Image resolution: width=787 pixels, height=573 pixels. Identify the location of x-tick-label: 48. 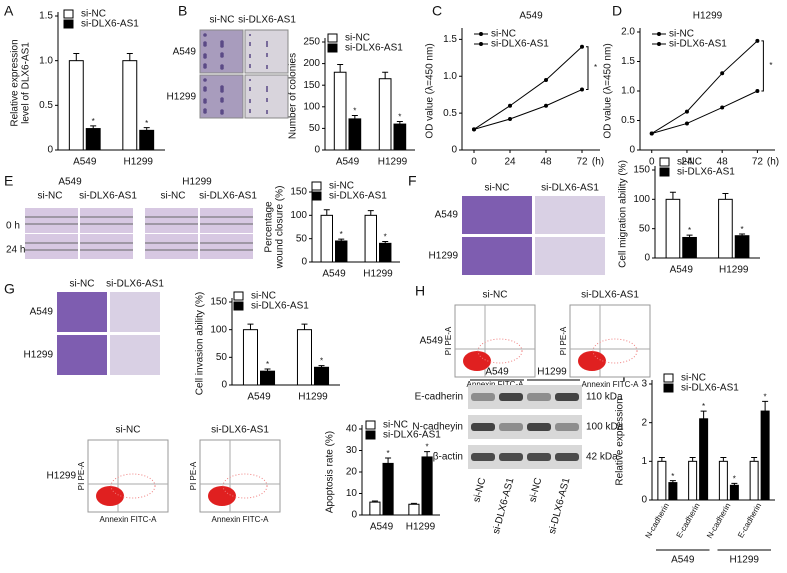
(546, 162).